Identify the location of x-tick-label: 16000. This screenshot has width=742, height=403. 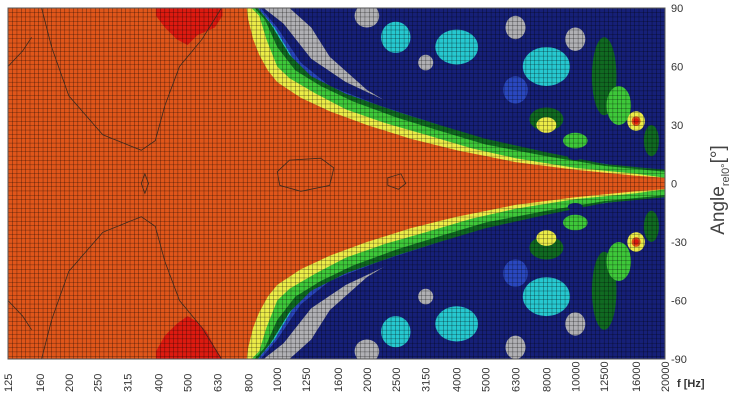
(637, 376).